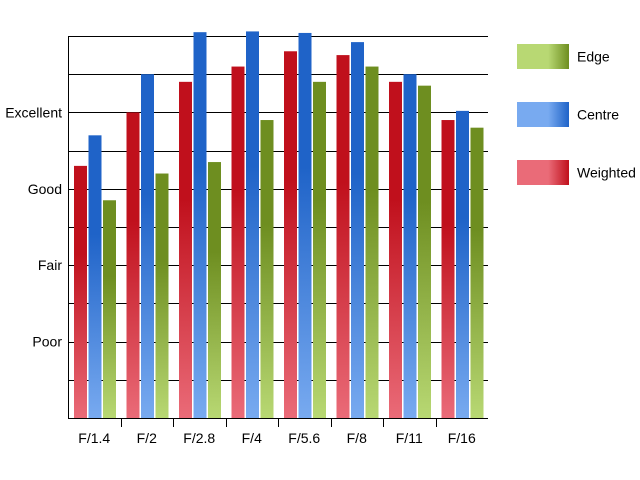 The width and height of the screenshot is (640, 480). What do you see at coordinates (252, 438) in the screenshot?
I see `x-tick-label: F/4` at bounding box center [252, 438].